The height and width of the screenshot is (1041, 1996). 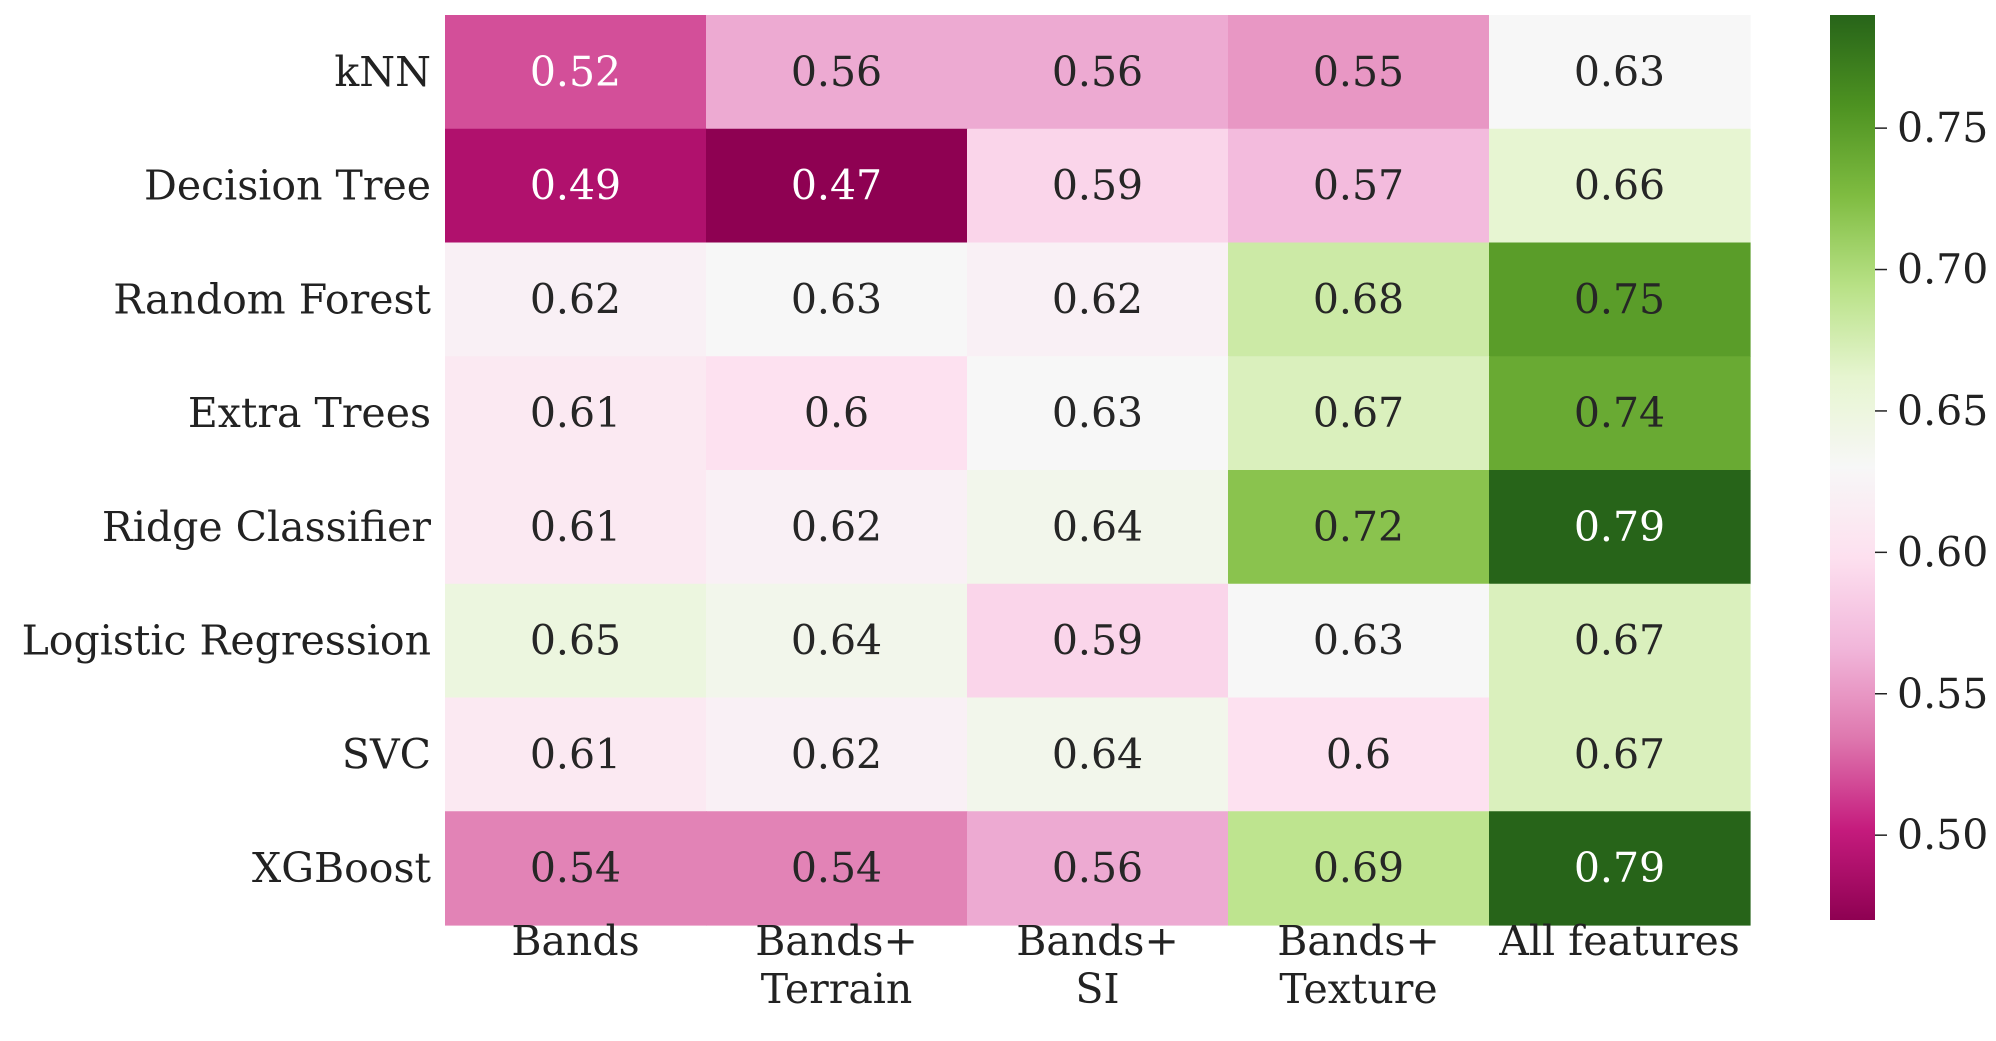 I want to click on cell-value-label: 0.69, so click(x=1358, y=868).